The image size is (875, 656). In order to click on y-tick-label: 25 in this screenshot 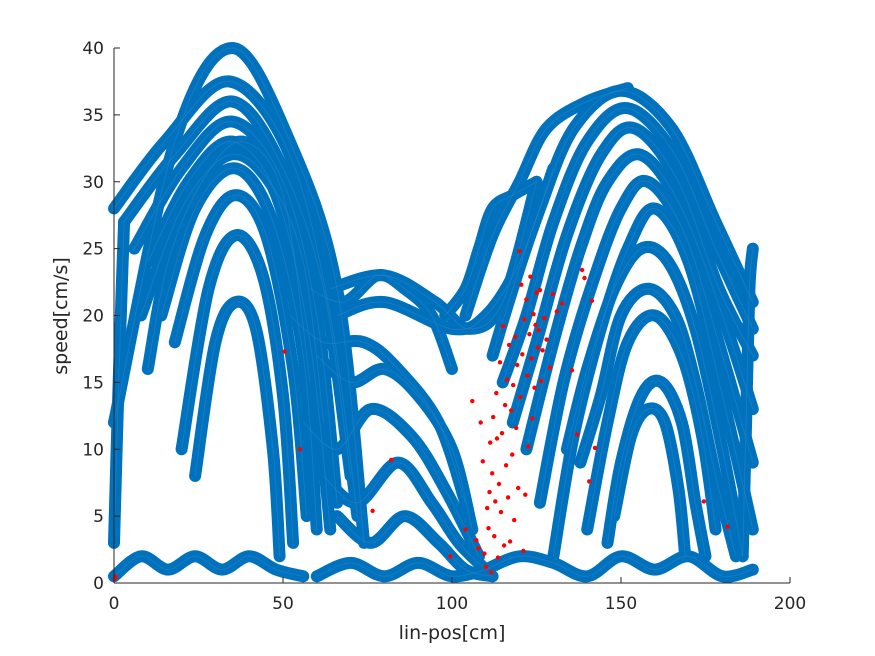, I will do `click(93, 250)`.